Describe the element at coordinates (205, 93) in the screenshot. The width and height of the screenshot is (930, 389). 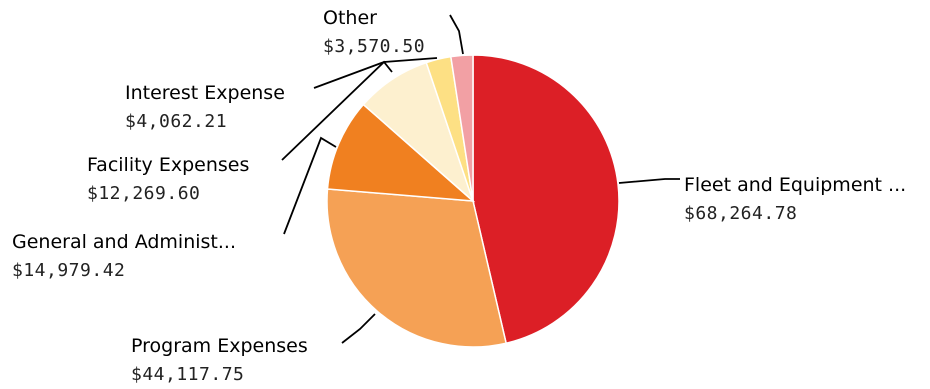
I see `slice-label-4: Interest Expense` at that location.